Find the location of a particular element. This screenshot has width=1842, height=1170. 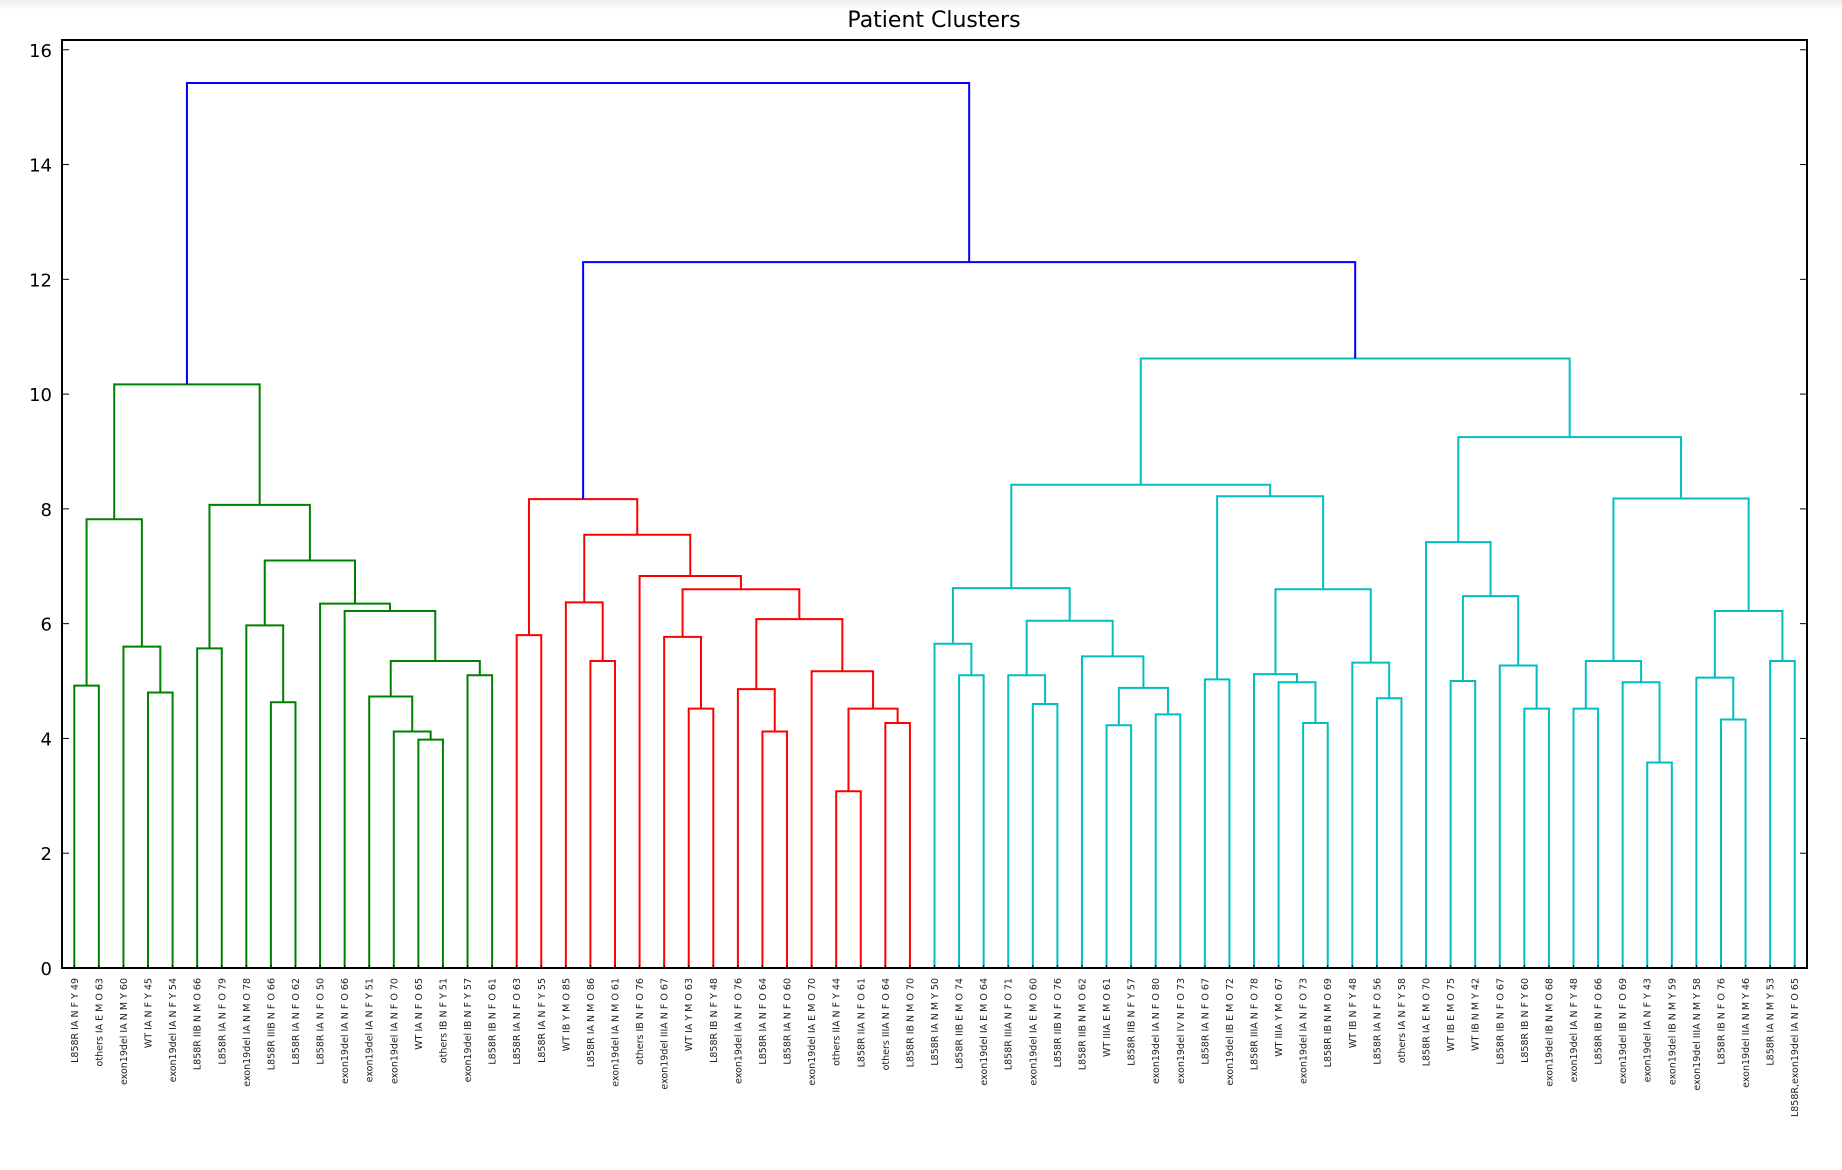

leaf-label: WT IB E M O 75 is located at coordinates (1451, 1014).